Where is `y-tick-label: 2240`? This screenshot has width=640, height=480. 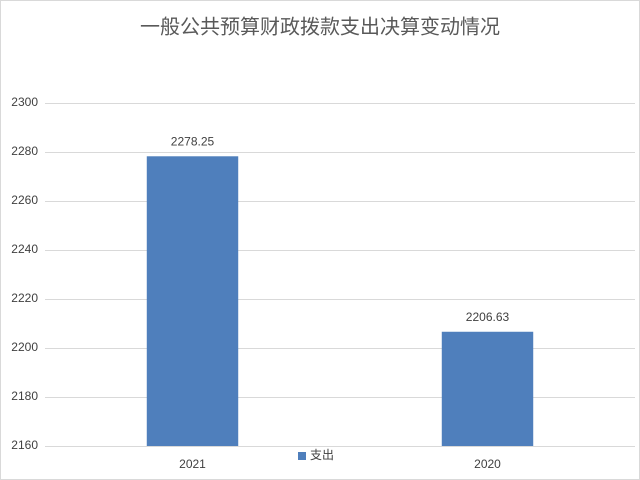 y-tick-label: 2240 is located at coordinates (24, 249).